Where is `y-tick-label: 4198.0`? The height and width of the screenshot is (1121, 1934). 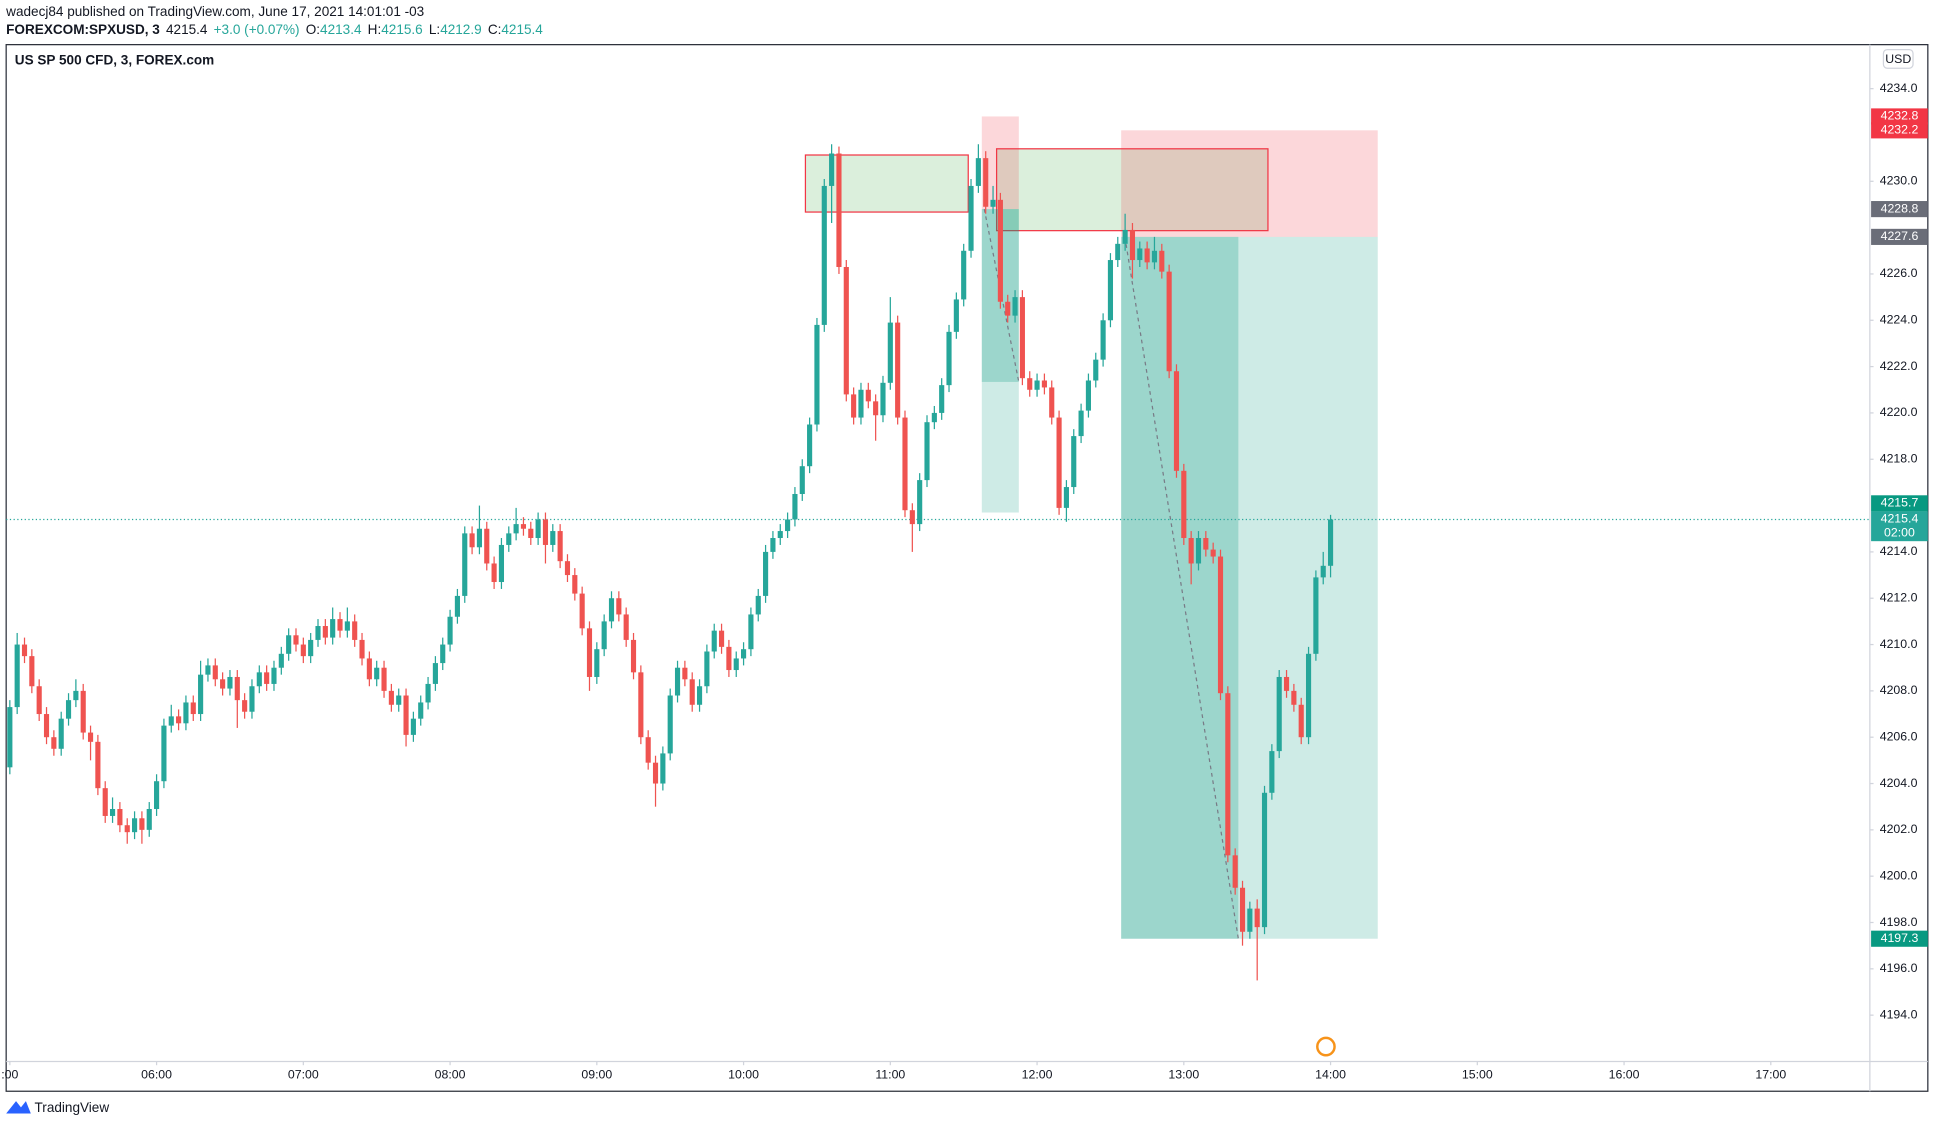 y-tick-label: 4198.0 is located at coordinates (1899, 922).